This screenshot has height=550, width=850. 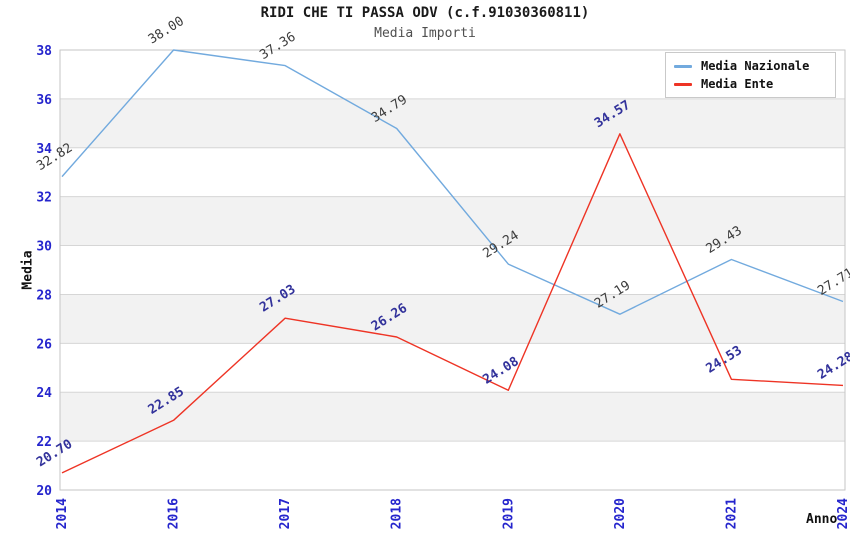 What do you see at coordinates (44, 491) in the screenshot?
I see `y-tick-label: 20` at bounding box center [44, 491].